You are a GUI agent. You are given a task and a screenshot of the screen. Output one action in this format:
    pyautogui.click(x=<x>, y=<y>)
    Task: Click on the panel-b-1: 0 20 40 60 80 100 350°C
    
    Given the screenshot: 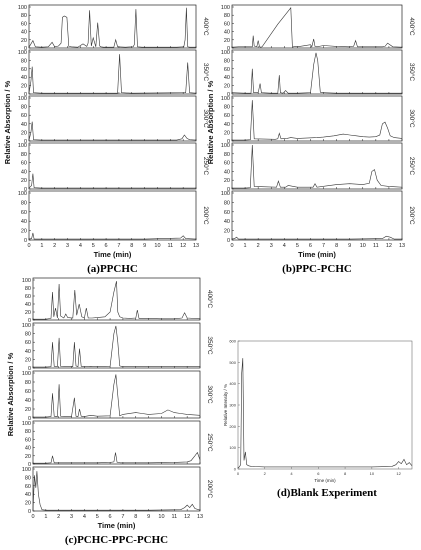 What is the action you would take?
    pyautogui.click(x=318, y=73)
    